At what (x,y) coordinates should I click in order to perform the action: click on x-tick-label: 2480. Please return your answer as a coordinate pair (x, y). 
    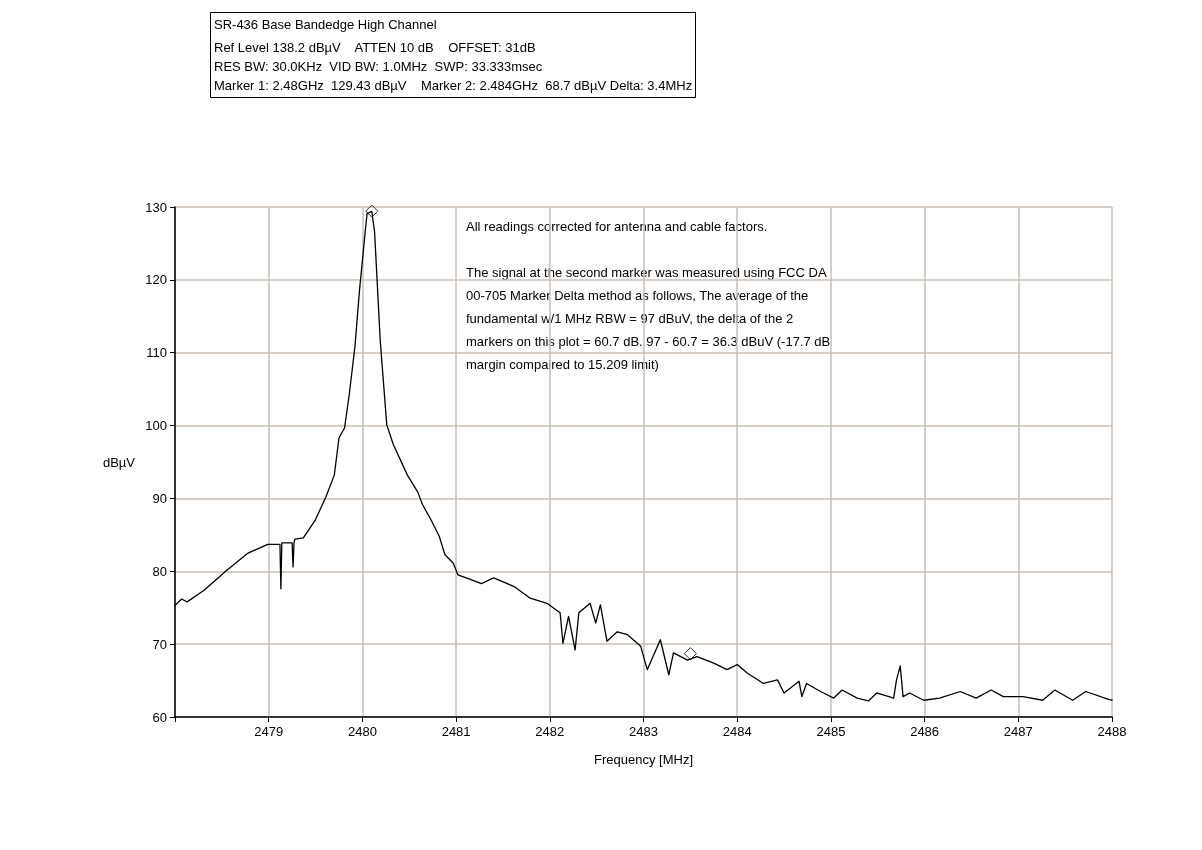
    Looking at the image, I should click on (362, 731).